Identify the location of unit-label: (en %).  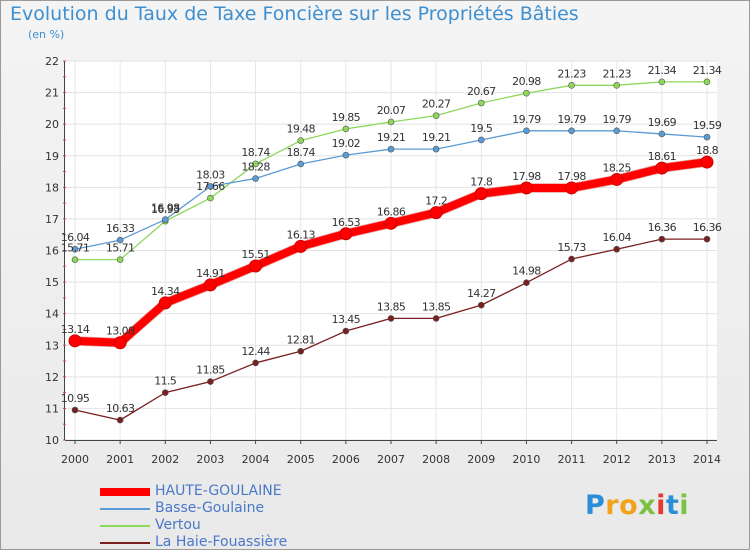
(46, 34).